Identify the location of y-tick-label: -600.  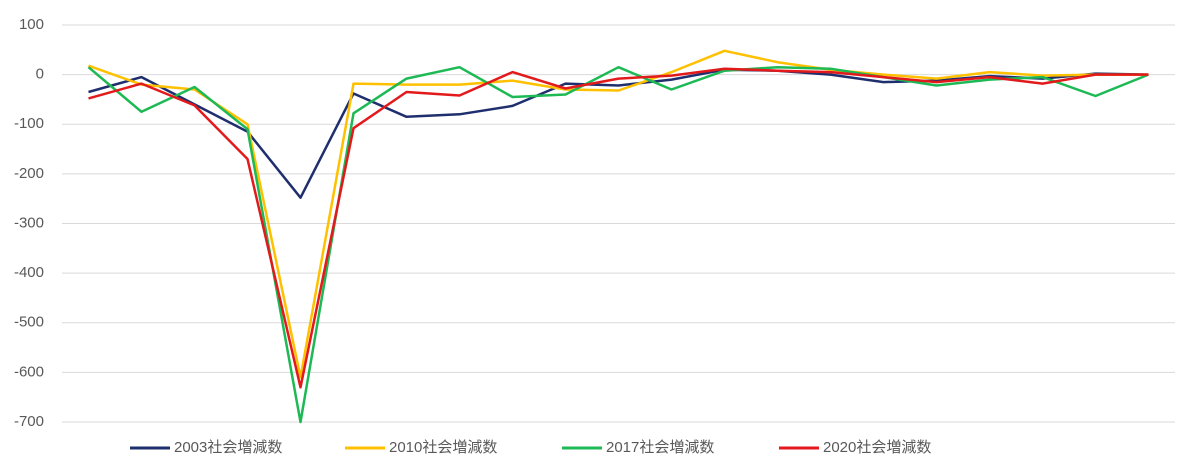
(29, 371).